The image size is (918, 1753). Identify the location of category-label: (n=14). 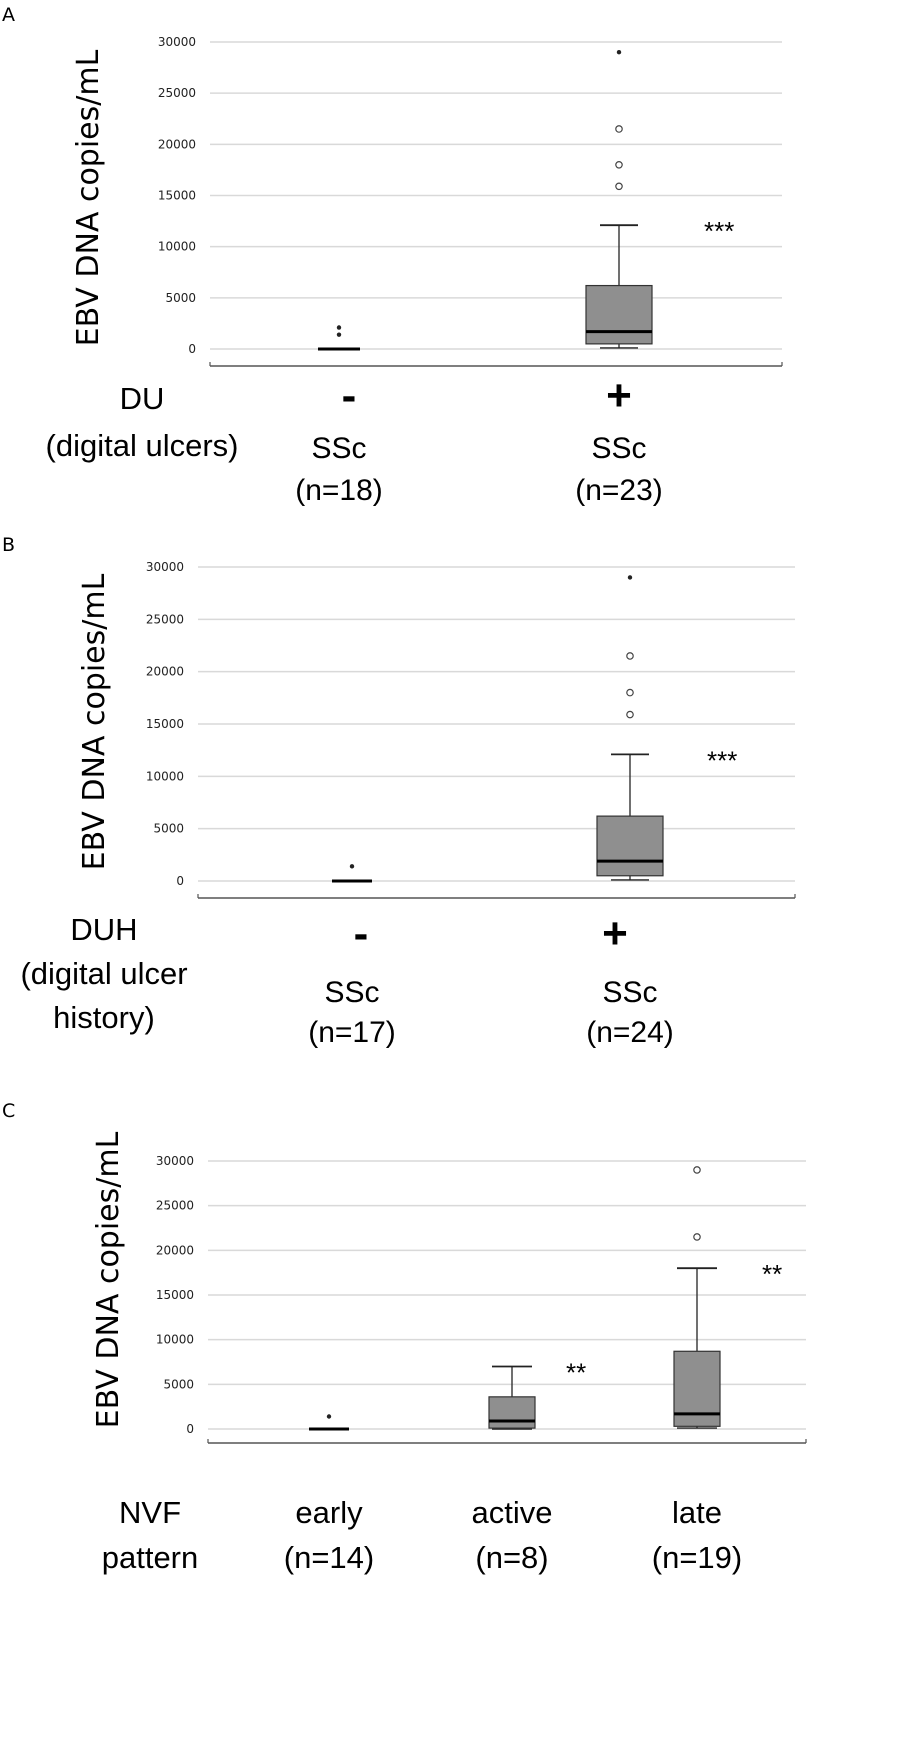
(329, 1557).